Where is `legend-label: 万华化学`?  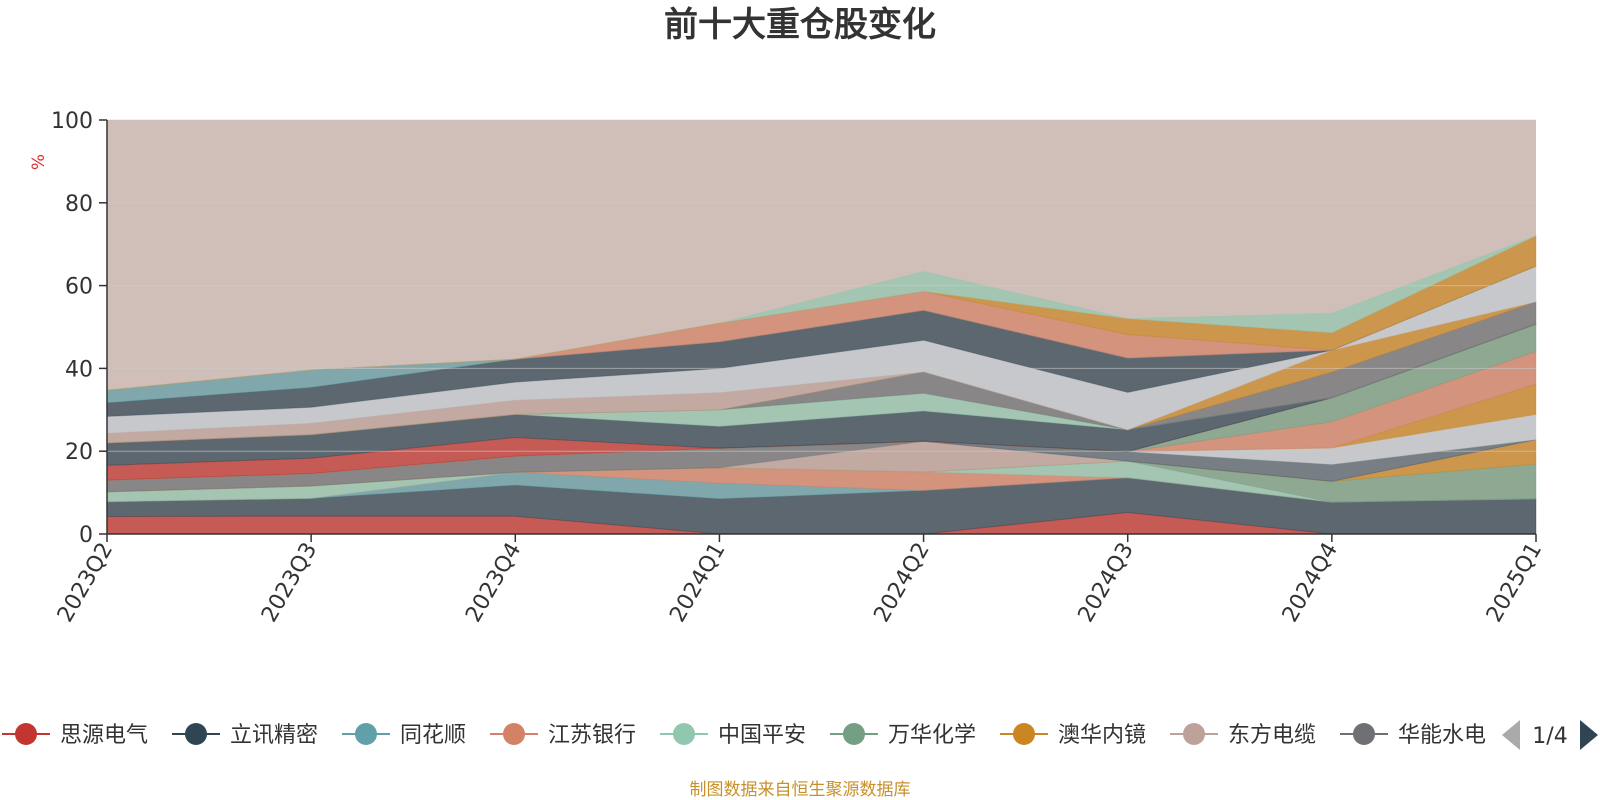 legend-label: 万华化学 is located at coordinates (932, 735).